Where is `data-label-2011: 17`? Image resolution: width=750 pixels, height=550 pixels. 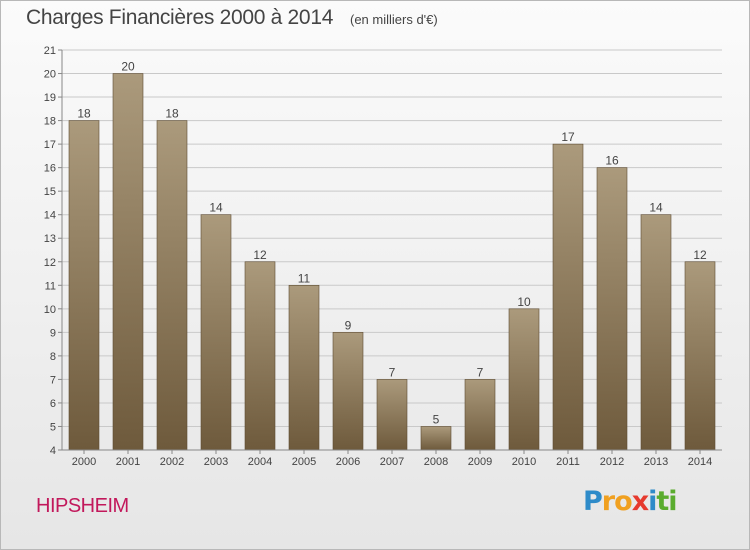
data-label-2011: 17 is located at coordinates (568, 137).